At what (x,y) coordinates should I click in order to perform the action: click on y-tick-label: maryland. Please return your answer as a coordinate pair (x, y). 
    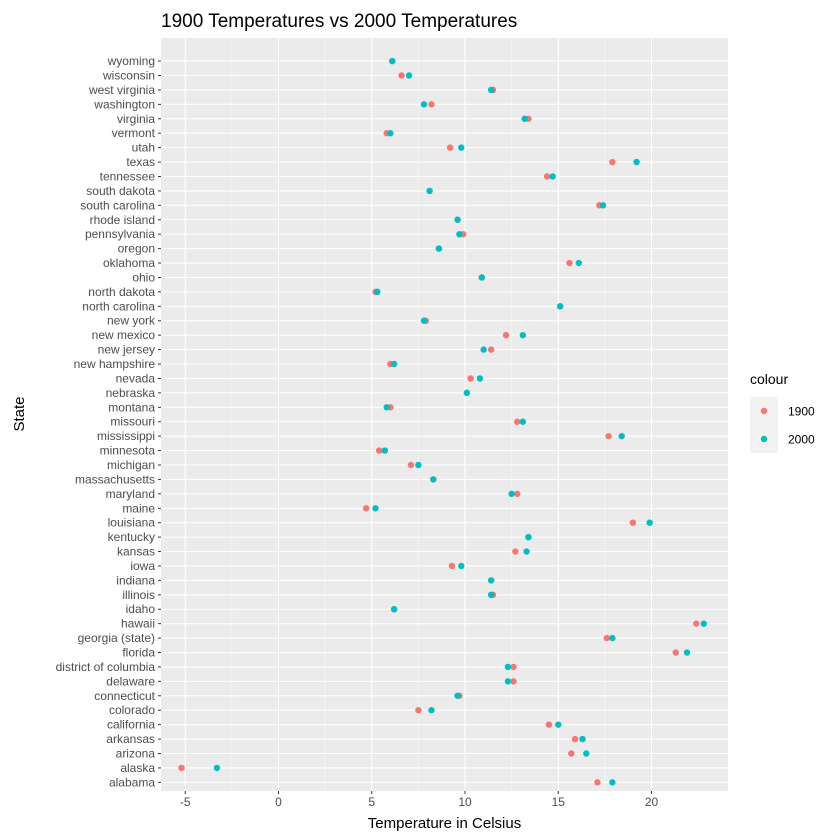
    Looking at the image, I should click on (130, 494).